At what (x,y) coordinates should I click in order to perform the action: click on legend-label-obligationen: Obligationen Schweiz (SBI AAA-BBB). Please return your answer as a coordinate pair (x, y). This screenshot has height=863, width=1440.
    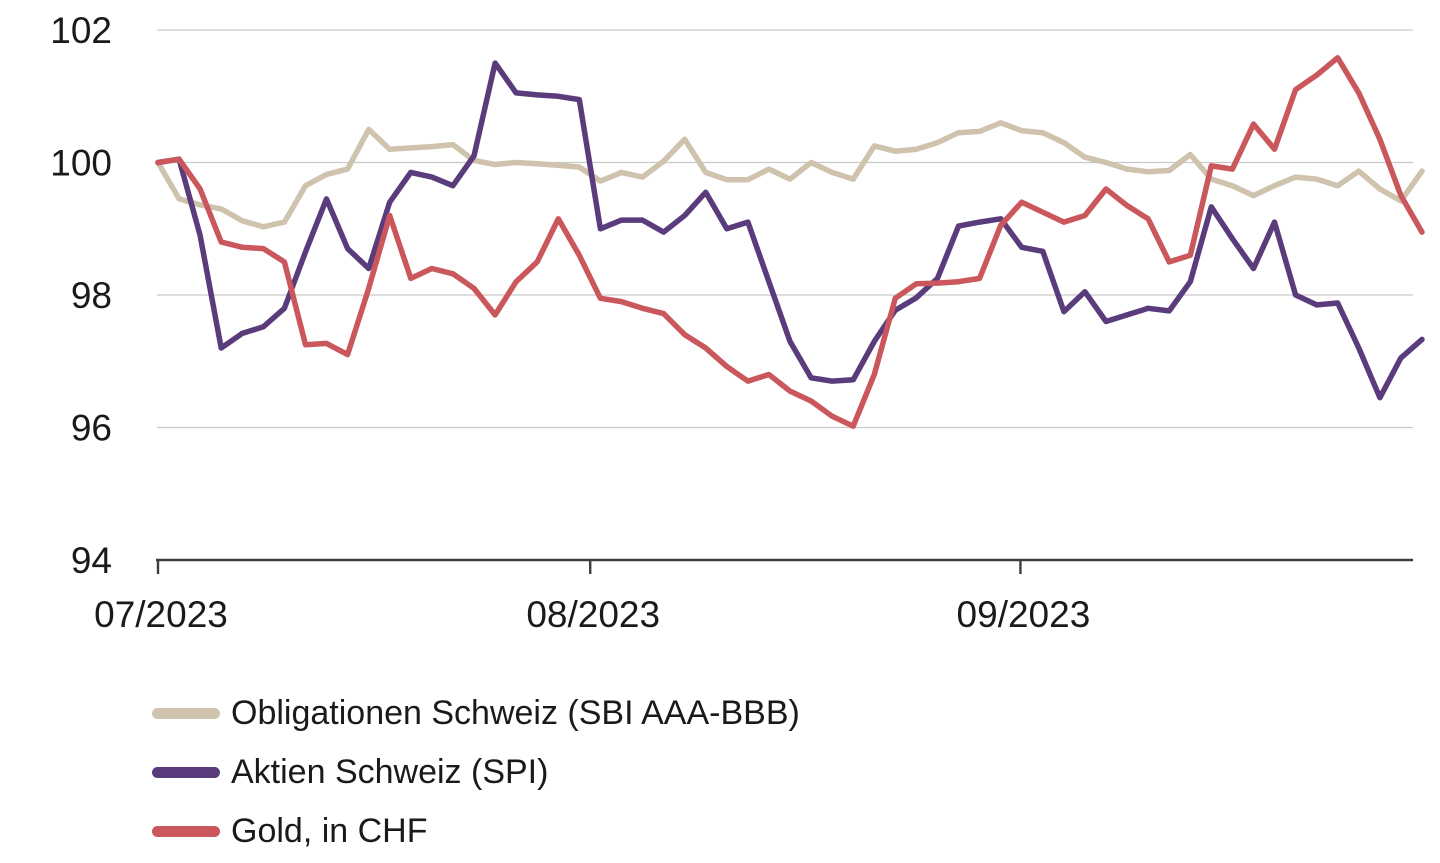
    Looking at the image, I should click on (515, 713).